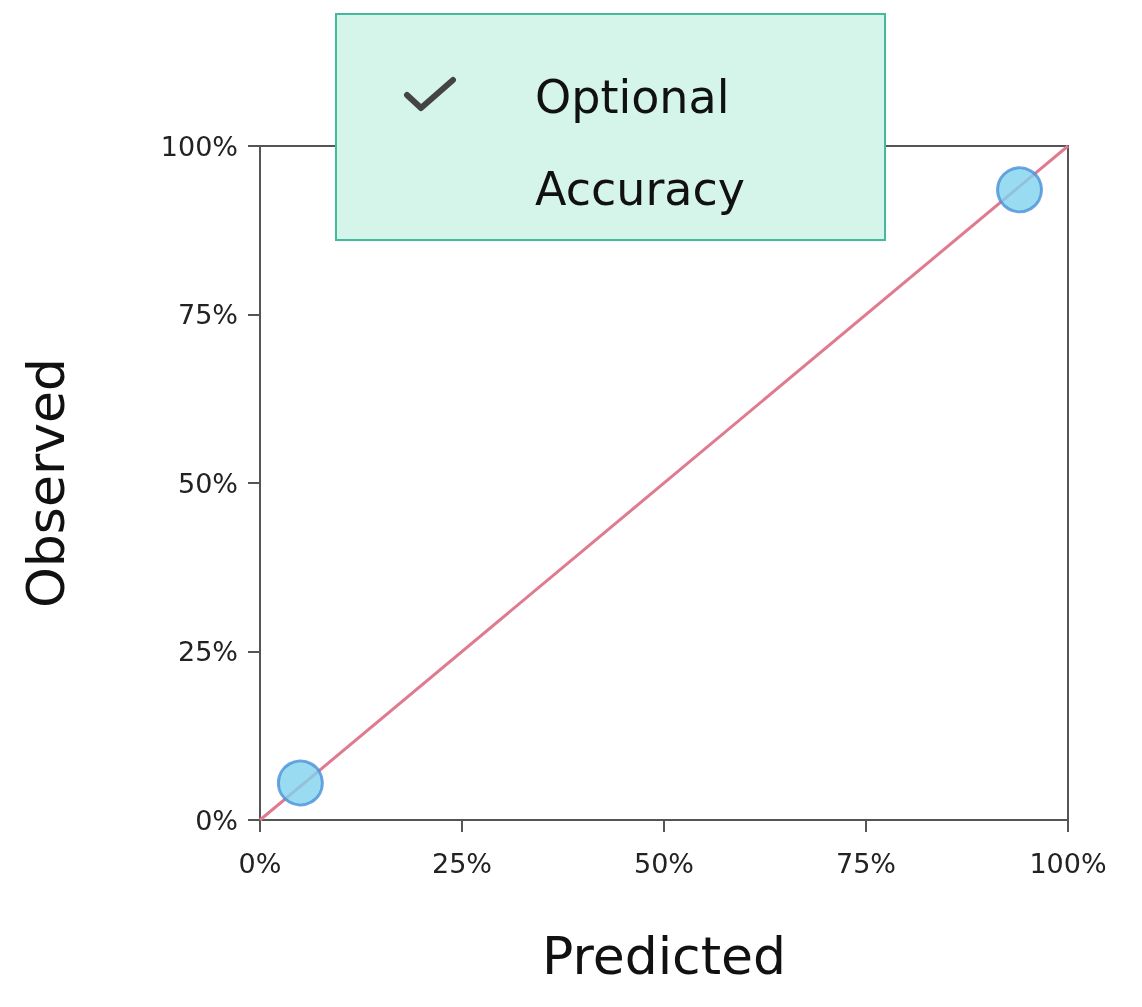 The height and width of the screenshot is (1007, 1142). What do you see at coordinates (46, 483) in the screenshot?
I see `y-axis-title: Observed` at bounding box center [46, 483].